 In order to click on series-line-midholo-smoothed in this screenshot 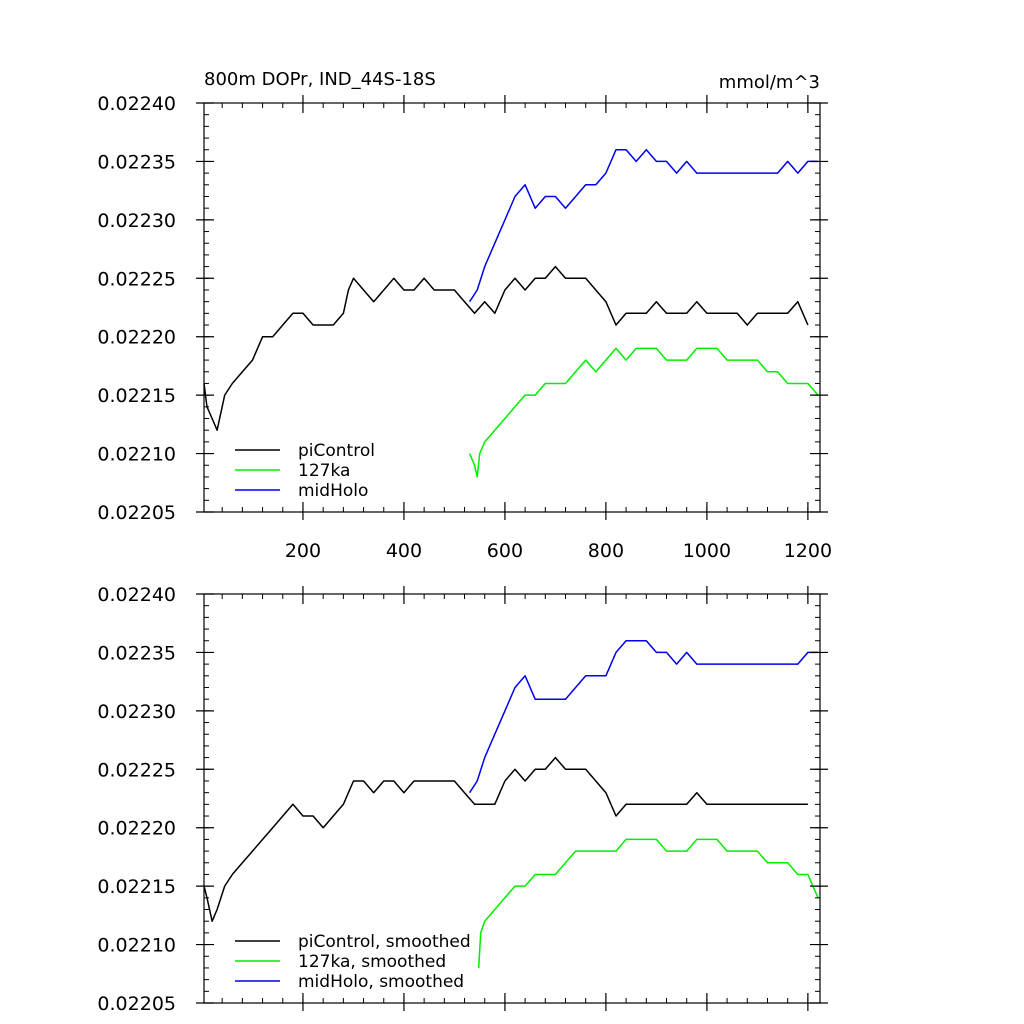, I will do `click(643, 716)`.